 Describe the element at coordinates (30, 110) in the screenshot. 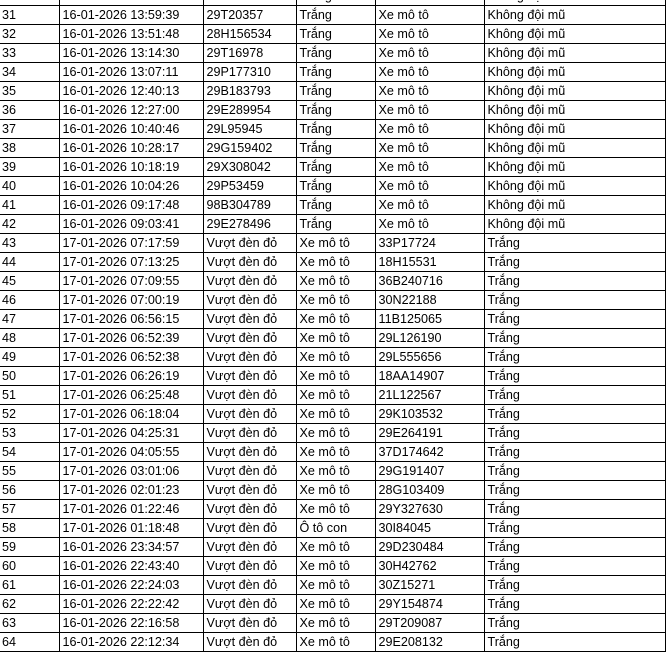

I see `row-number-cell: 36` at that location.